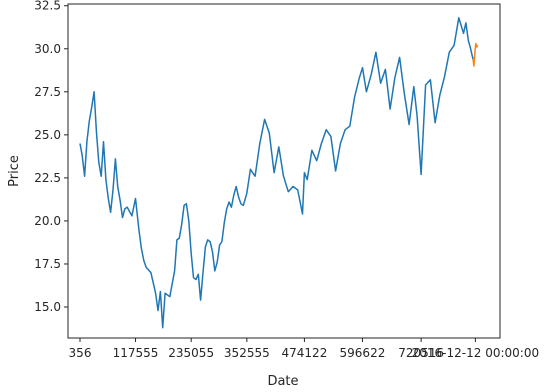  I want to click on y-tick-label: 25.0, so click(47, 135).